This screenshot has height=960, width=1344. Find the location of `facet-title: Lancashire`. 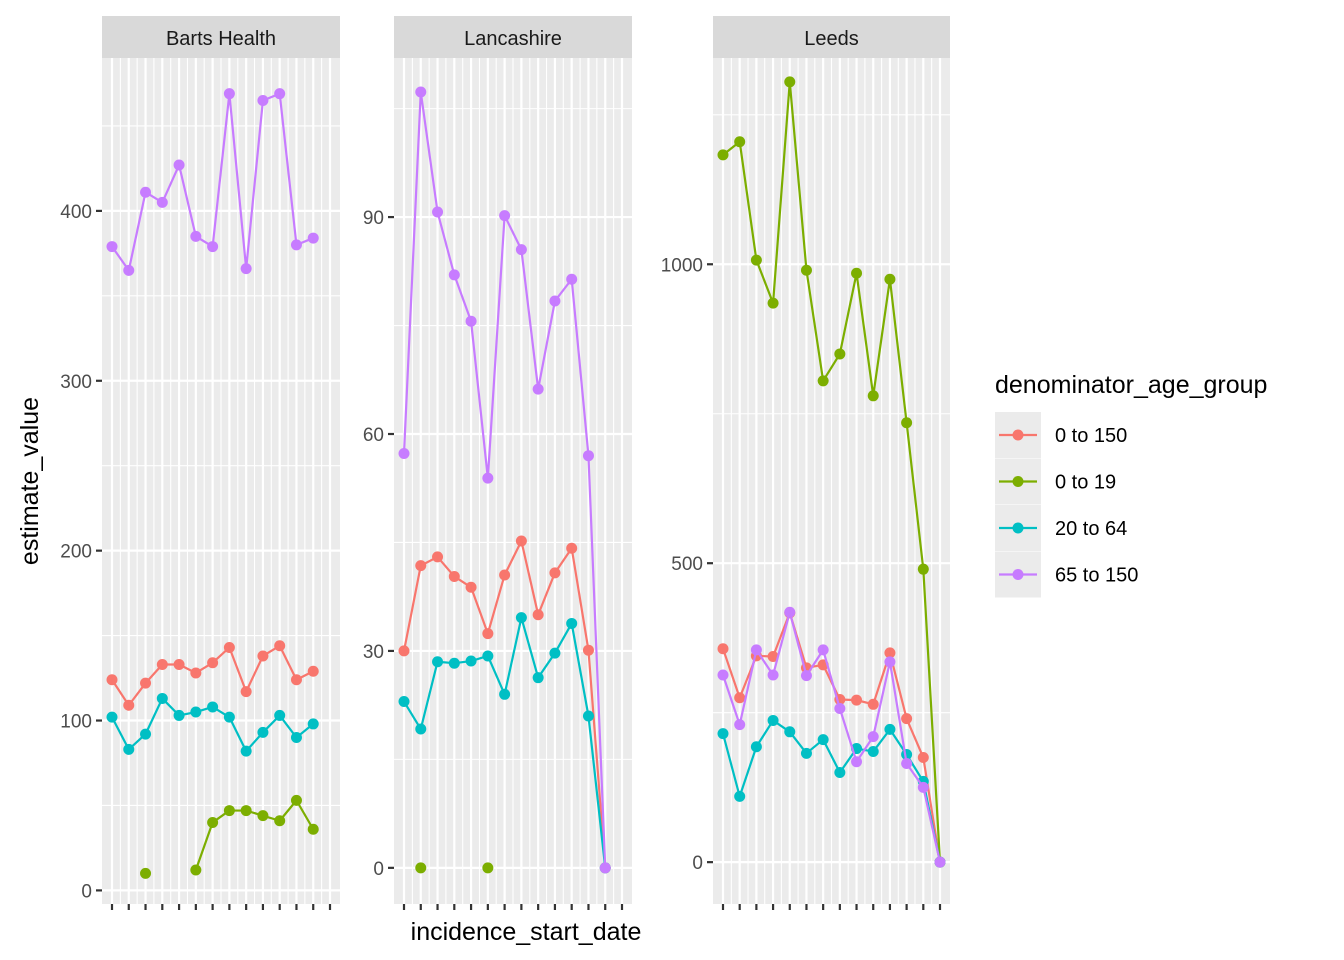

facet-title: Lancashire is located at coordinates (513, 39).